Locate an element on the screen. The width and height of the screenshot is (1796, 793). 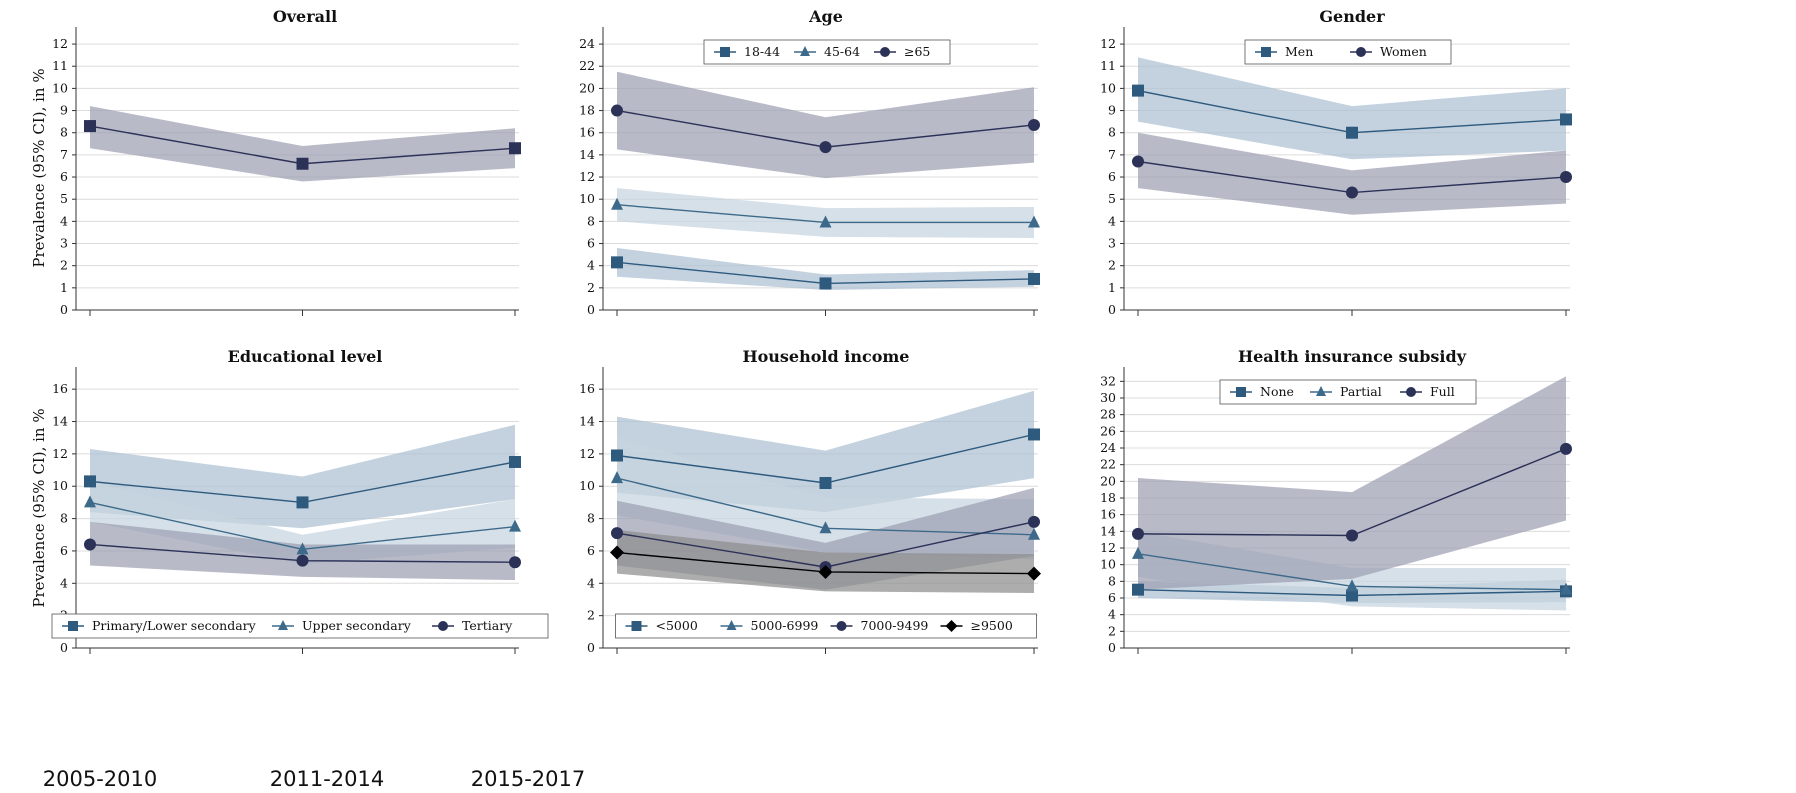
legend: None Partial Full is located at coordinates (1348, 392).